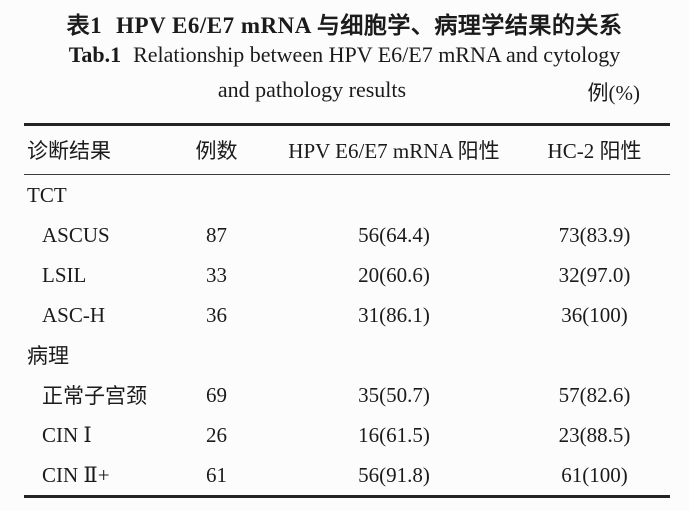 The height and width of the screenshot is (511, 689). I want to click on cell-hc2: 61(100), so click(594, 474).